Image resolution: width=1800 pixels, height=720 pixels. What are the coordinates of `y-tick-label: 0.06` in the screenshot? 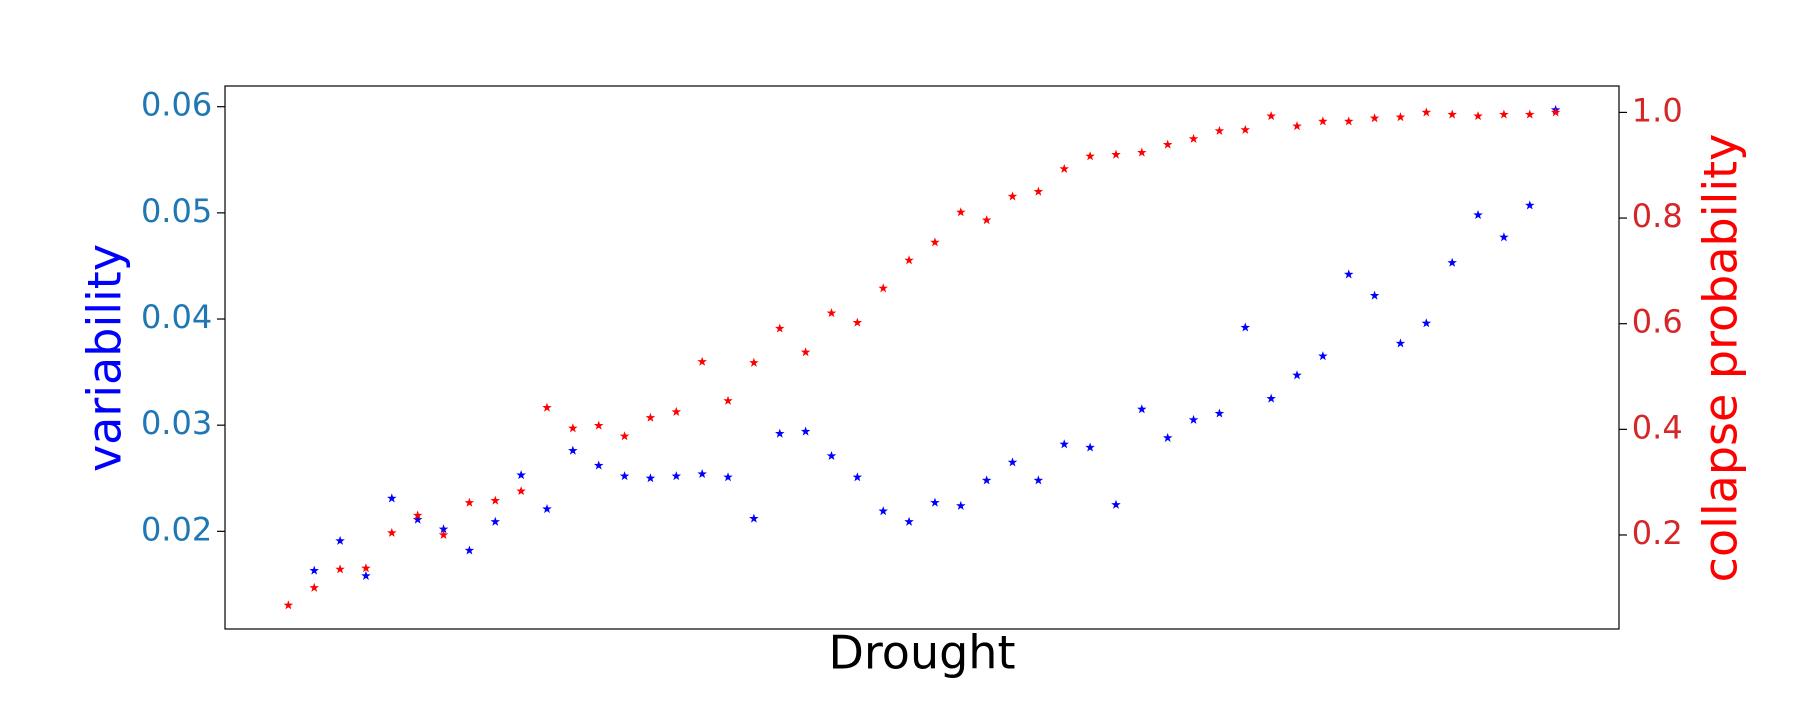 It's located at (176, 105).